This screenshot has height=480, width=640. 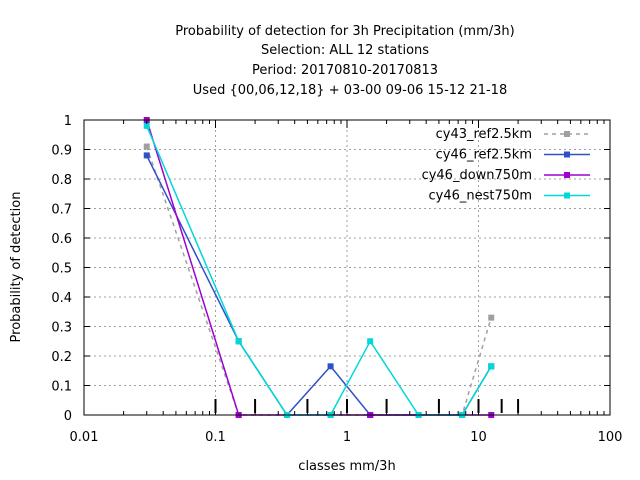 What do you see at coordinates (68, 416) in the screenshot?
I see `y-tick-label: 0` at bounding box center [68, 416].